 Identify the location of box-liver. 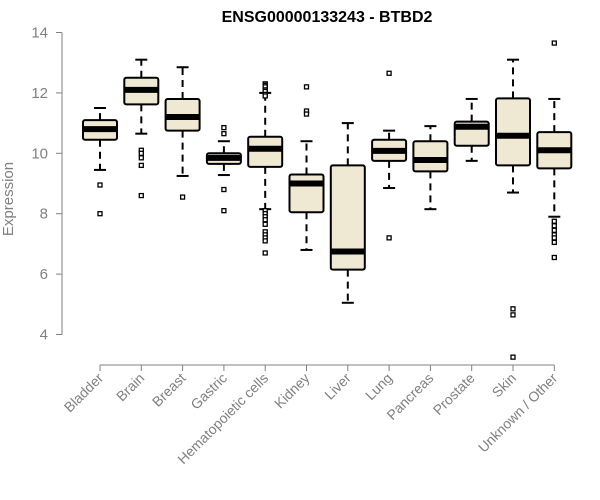
(347, 213).